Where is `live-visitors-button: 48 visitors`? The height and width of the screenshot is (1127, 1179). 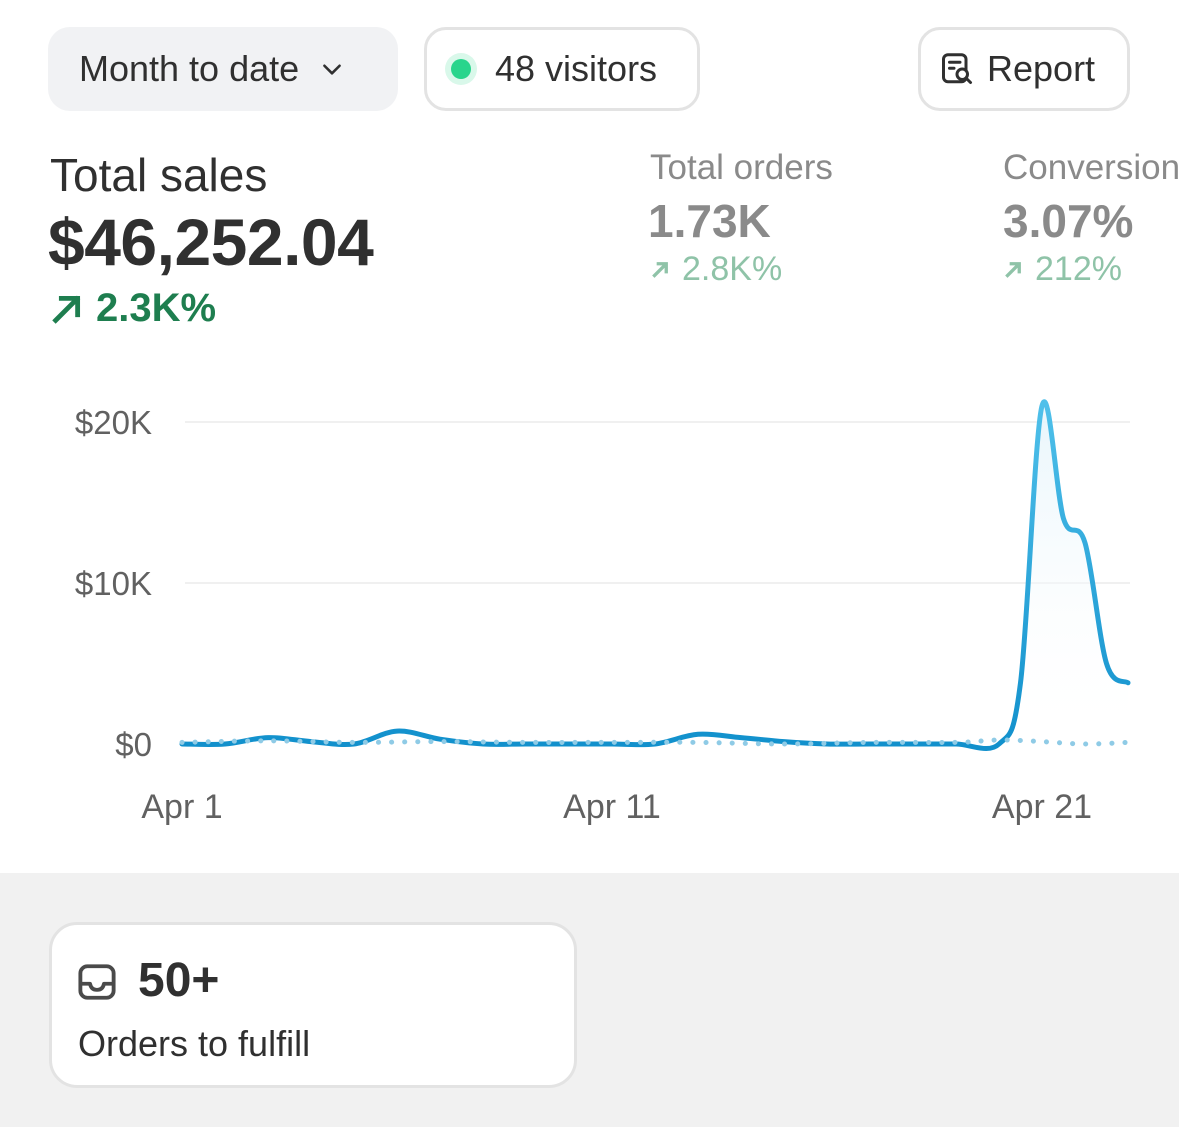
live-visitors-button: 48 visitors is located at coordinates (562, 69).